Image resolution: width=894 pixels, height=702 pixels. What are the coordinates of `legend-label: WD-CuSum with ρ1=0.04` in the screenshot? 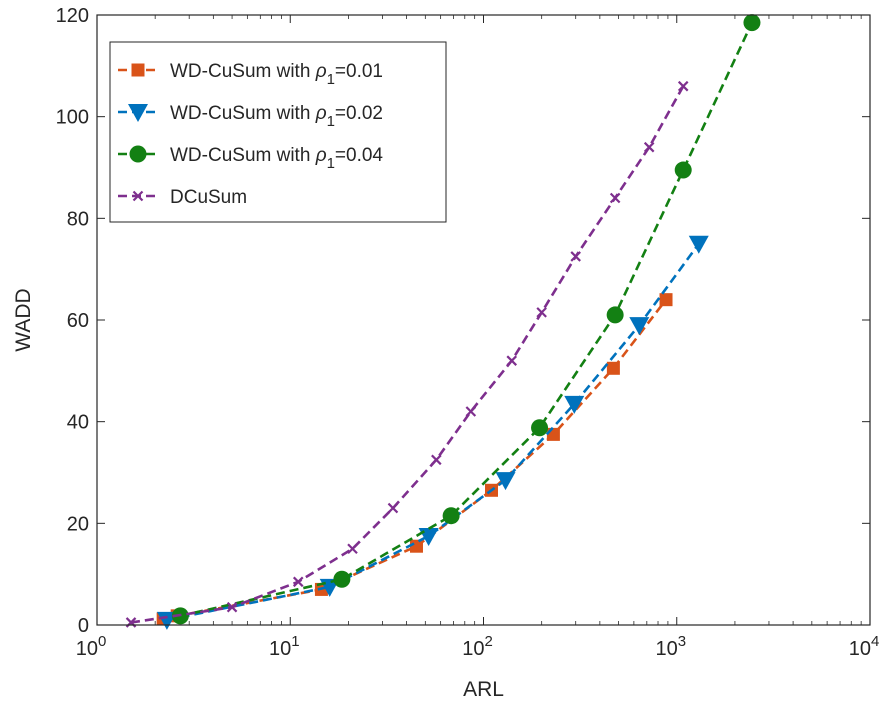 It's located at (276, 158).